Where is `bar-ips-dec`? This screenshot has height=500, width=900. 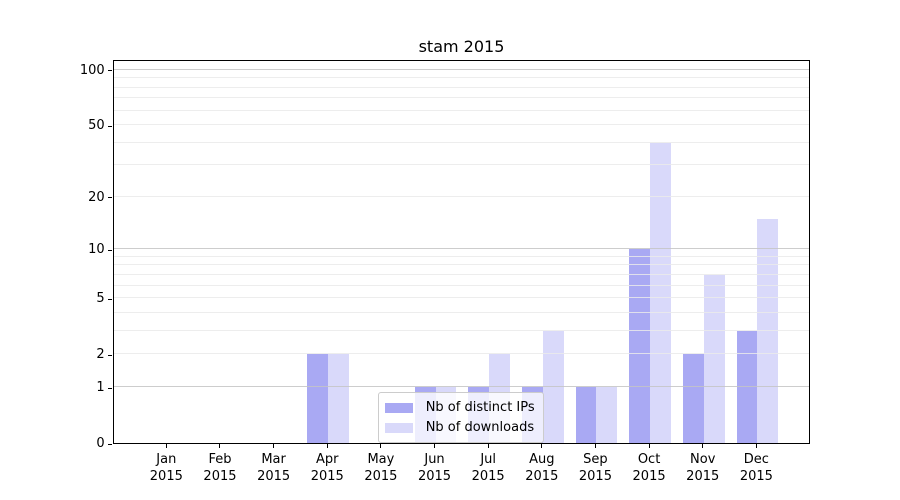 bar-ips-dec is located at coordinates (747, 387).